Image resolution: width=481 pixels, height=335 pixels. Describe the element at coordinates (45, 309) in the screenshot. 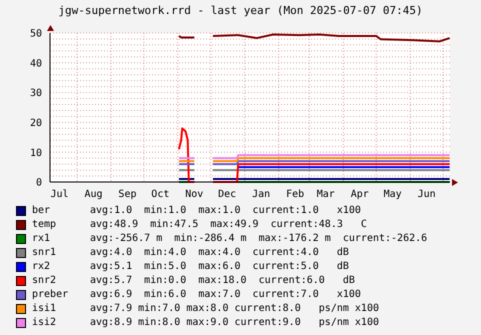

I see `legend-label: isi1` at that location.